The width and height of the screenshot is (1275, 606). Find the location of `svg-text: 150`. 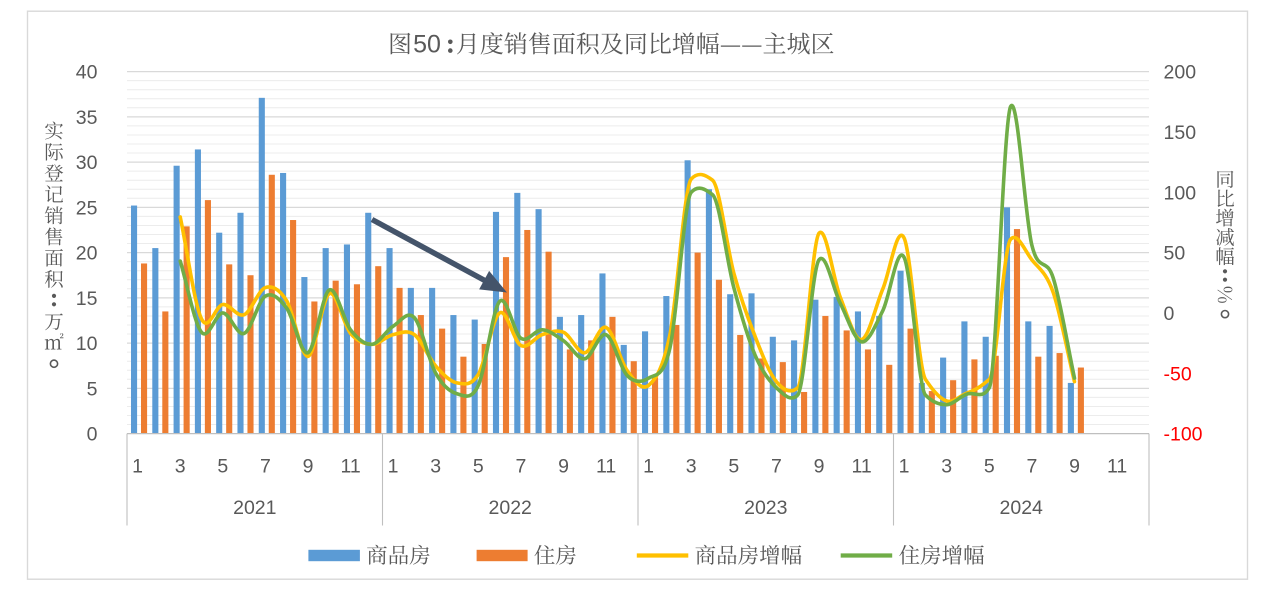

svg-text: 150 is located at coordinates (1180, 133).